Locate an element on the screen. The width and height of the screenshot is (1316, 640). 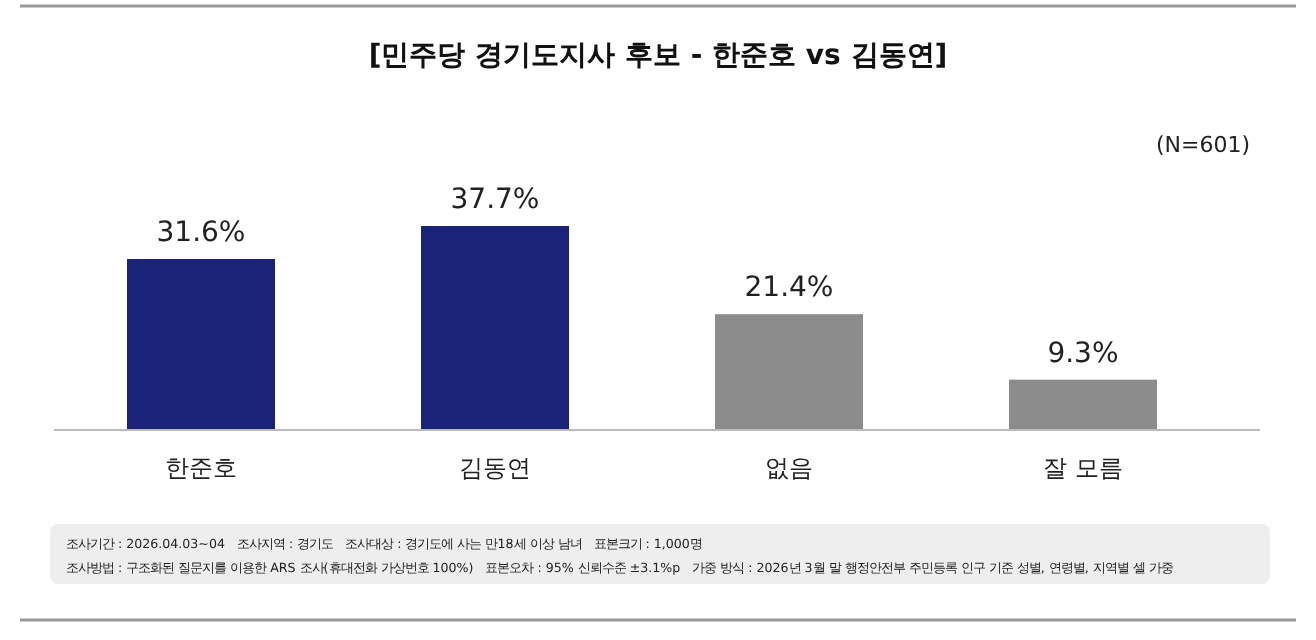
x-tick-label: 잘 모름 is located at coordinates (1083, 468).